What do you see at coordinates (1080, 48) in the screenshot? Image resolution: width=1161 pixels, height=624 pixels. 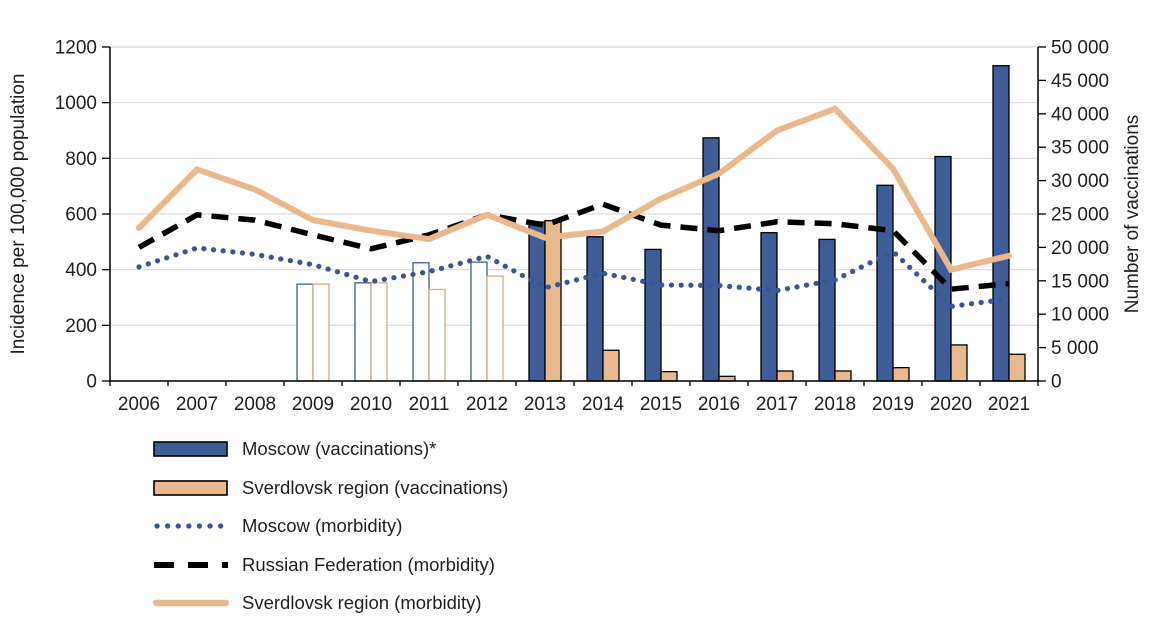 I see `right-tick-label: 50 000` at bounding box center [1080, 48].